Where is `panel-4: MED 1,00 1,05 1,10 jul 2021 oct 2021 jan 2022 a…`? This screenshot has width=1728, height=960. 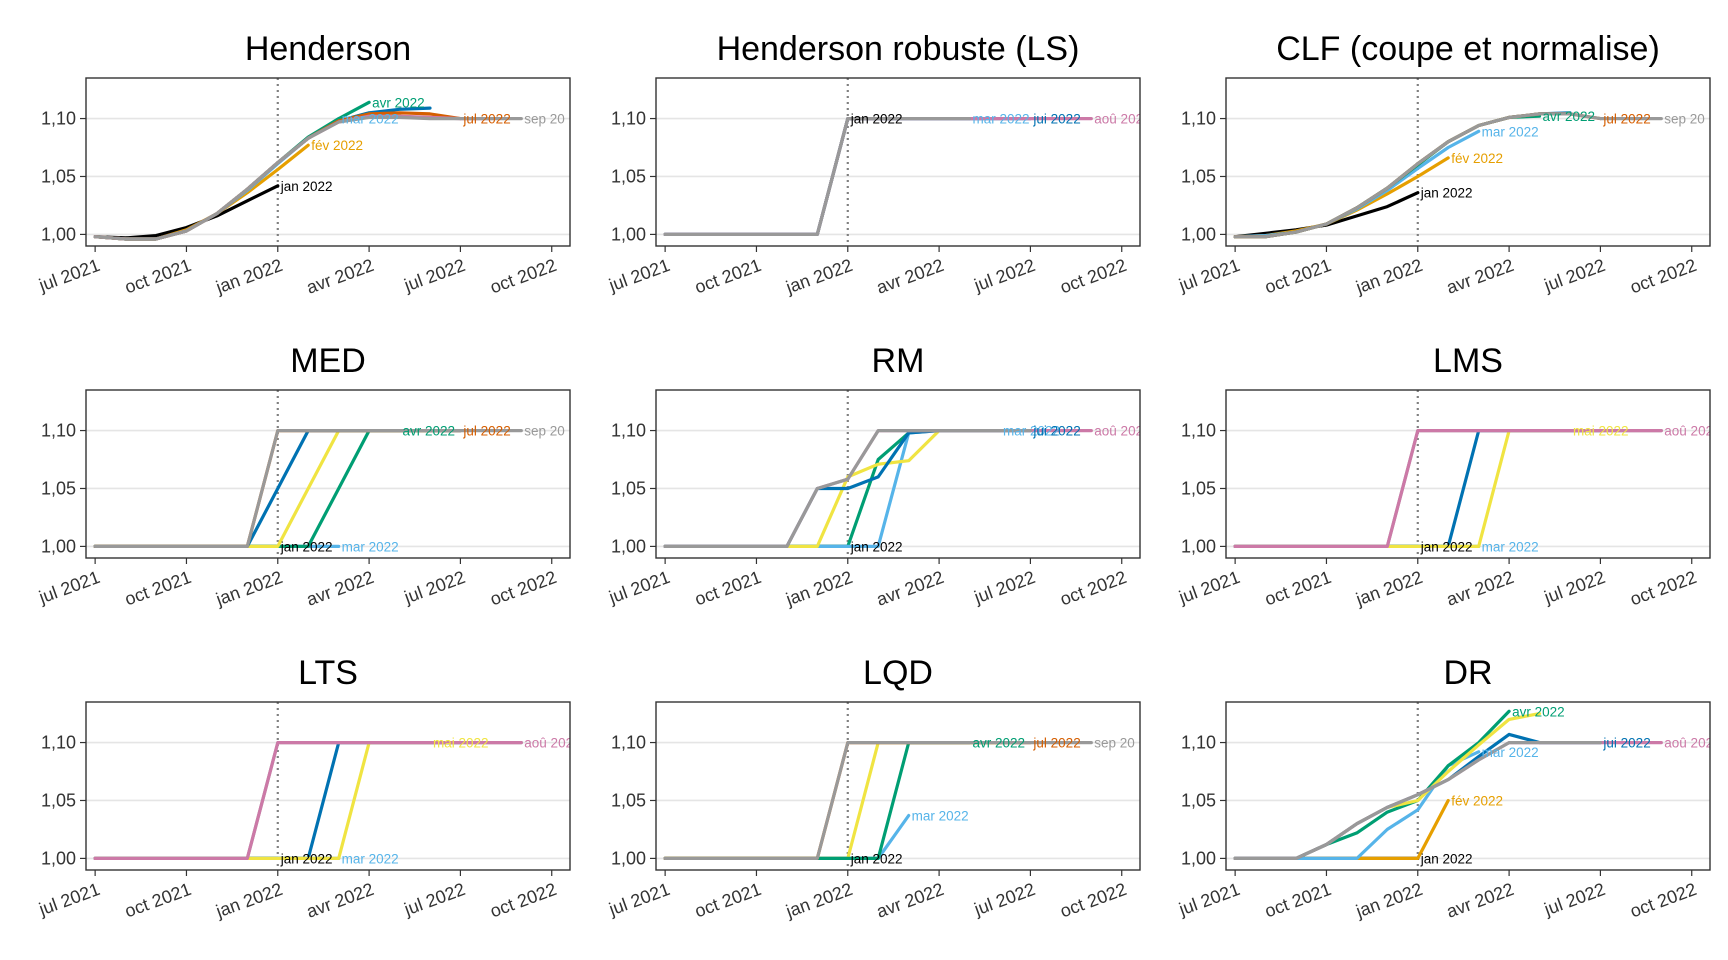
panel-4: MED 1,00 1,05 1,10 jul 2021 oct 2021 jan 2022 a… is located at coordinates (303, 476).